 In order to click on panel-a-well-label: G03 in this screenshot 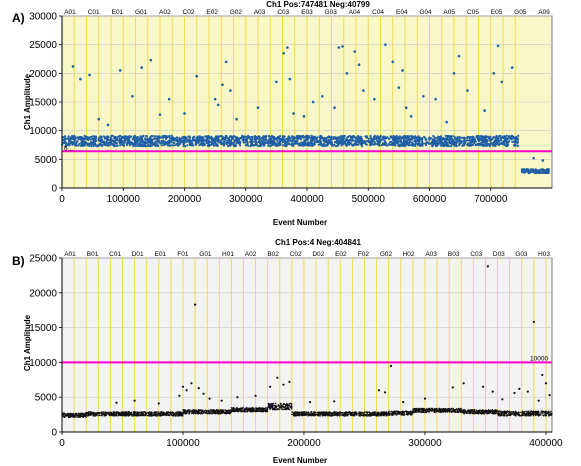, I will do `click(331, 12)`.